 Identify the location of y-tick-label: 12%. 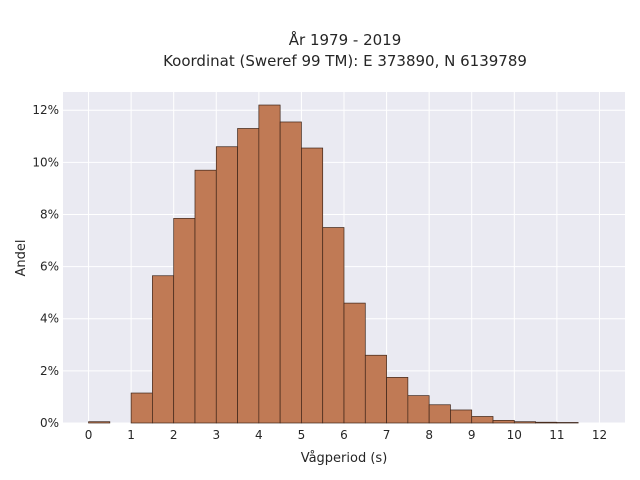
(45, 110).